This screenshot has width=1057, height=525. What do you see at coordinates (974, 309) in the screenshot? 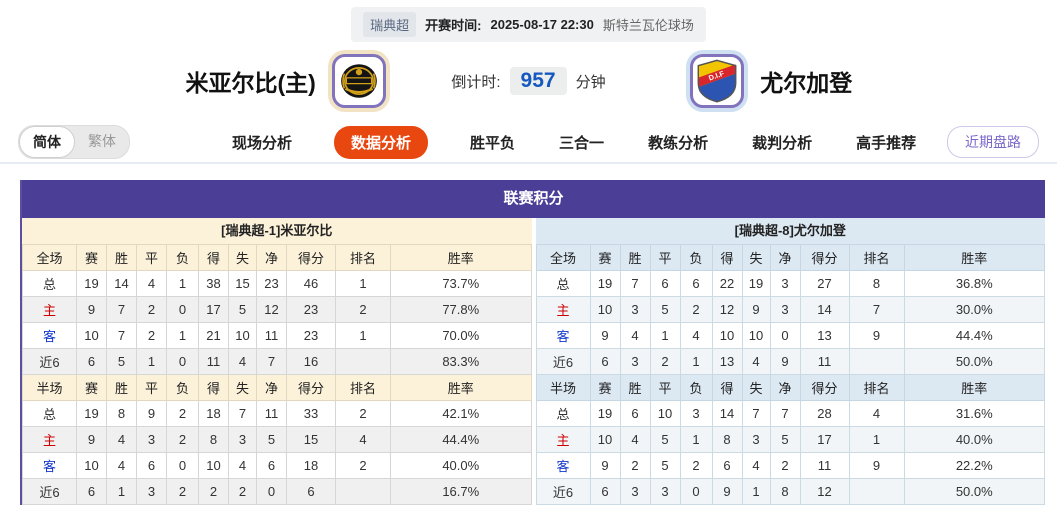
I see `cell: 30.0%` at bounding box center [974, 309].